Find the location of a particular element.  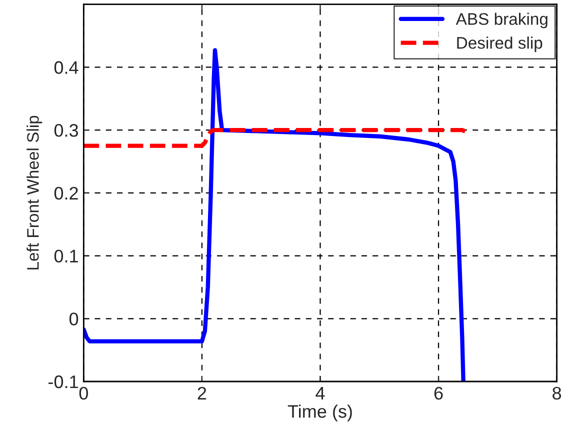

line-series is located at coordinates (276, 138).